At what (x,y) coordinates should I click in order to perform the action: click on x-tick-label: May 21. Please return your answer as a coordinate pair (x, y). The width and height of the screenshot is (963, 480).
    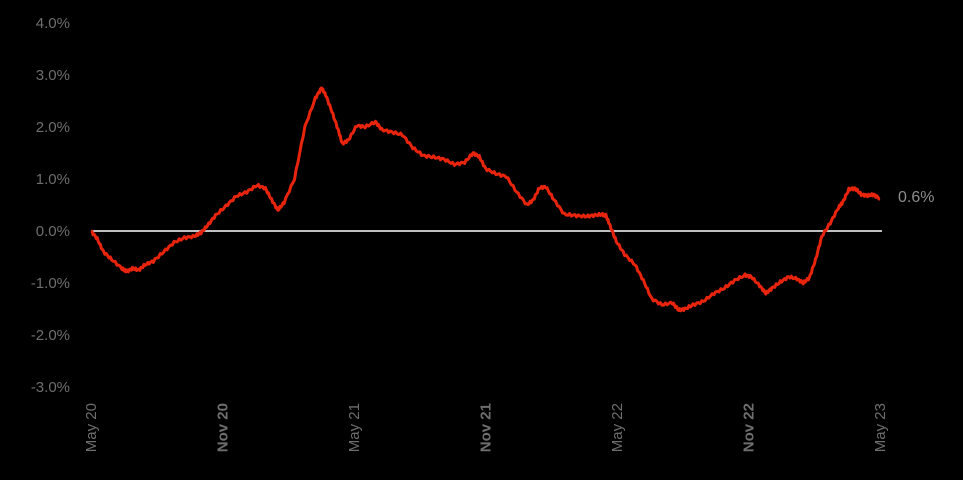
    Looking at the image, I should click on (354, 427).